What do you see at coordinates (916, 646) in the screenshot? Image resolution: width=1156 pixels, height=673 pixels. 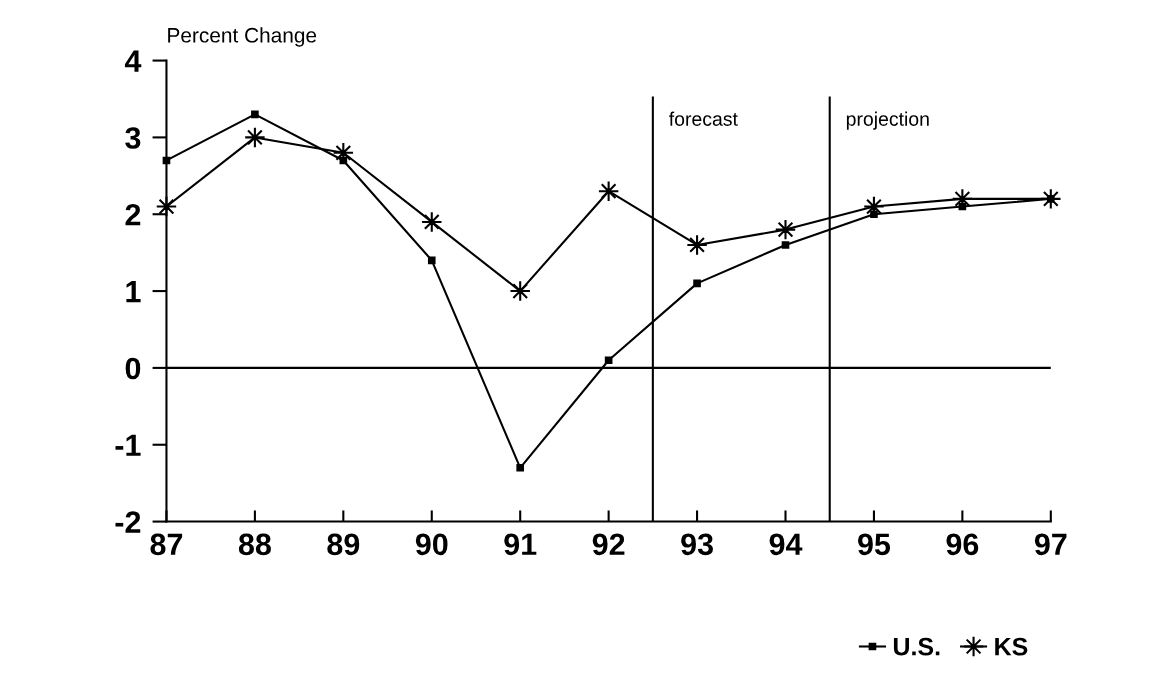 I see `legend-label: U.S.` at bounding box center [916, 646].